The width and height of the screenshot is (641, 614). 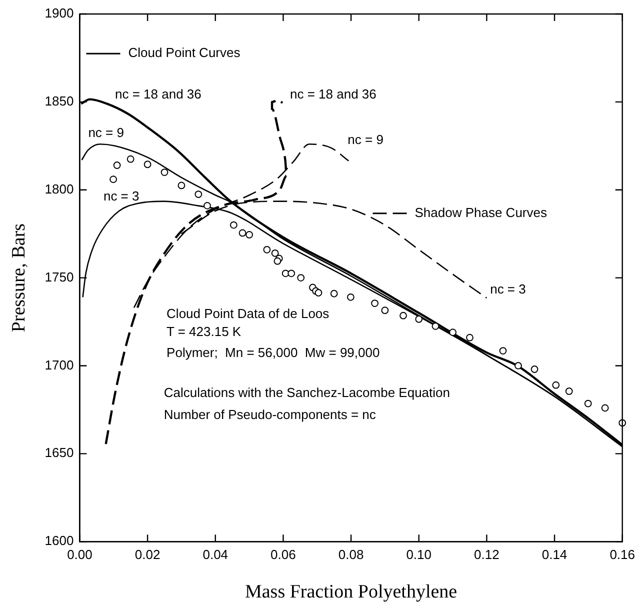 What do you see at coordinates (481, 212) in the screenshot?
I see `legend-label: Shadow Phase Curves` at bounding box center [481, 212].